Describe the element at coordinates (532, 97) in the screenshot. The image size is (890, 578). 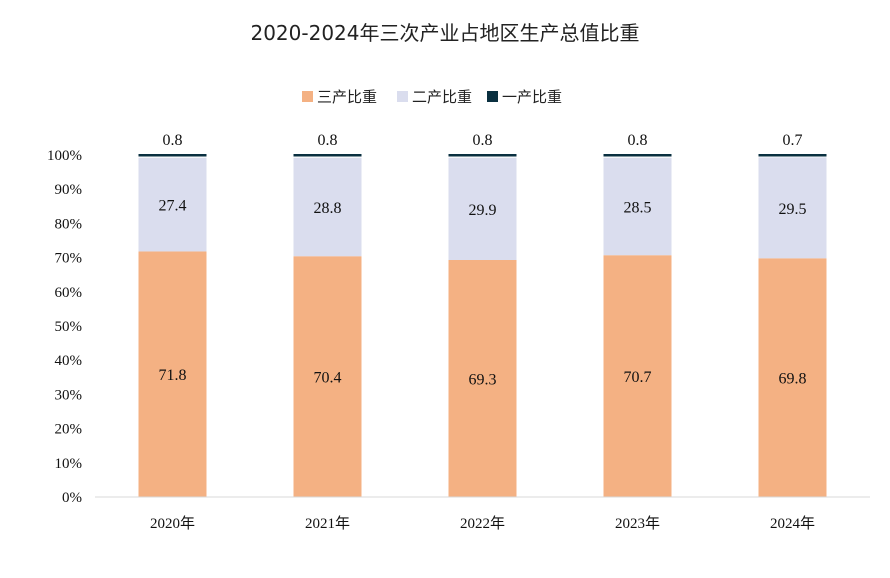
I see `legend-label: 一产比重` at that location.